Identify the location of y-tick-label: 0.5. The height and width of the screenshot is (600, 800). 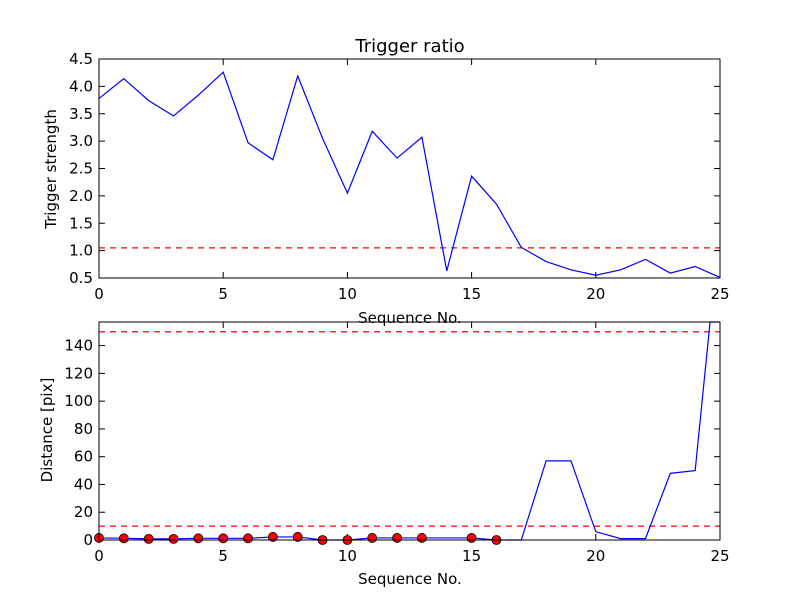
(81, 278).